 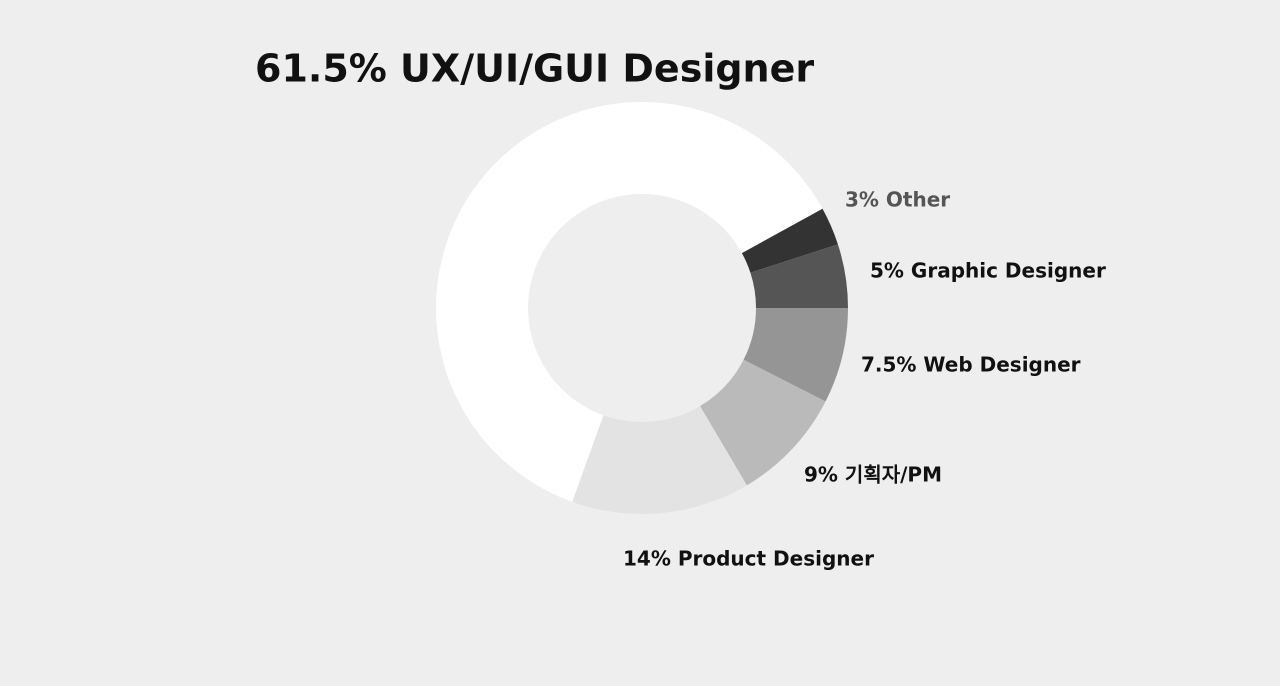 What do you see at coordinates (748, 559) in the screenshot?
I see `segment-label: 14% Product Designer` at bounding box center [748, 559].